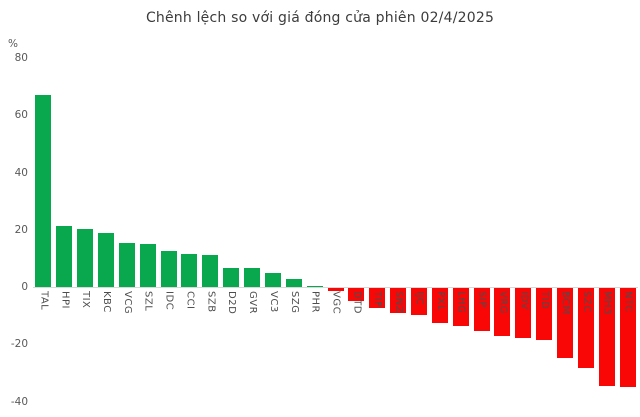 This screenshot has width=640, height=417. I want to click on x-tick-label-SZL: SZL, so click(148, 301).